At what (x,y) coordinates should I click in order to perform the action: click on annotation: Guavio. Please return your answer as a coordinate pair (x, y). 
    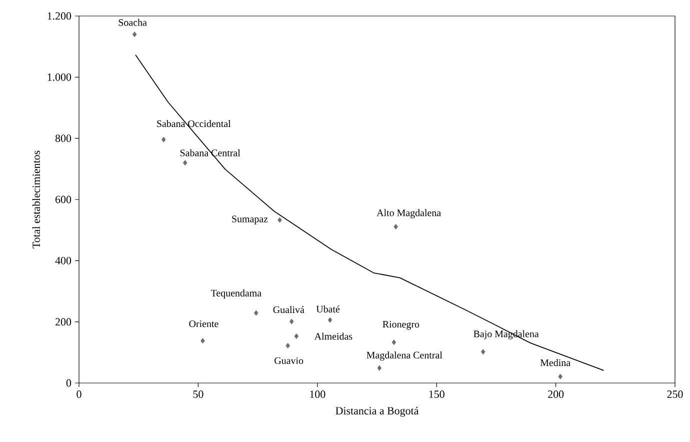
    Looking at the image, I should click on (289, 360).